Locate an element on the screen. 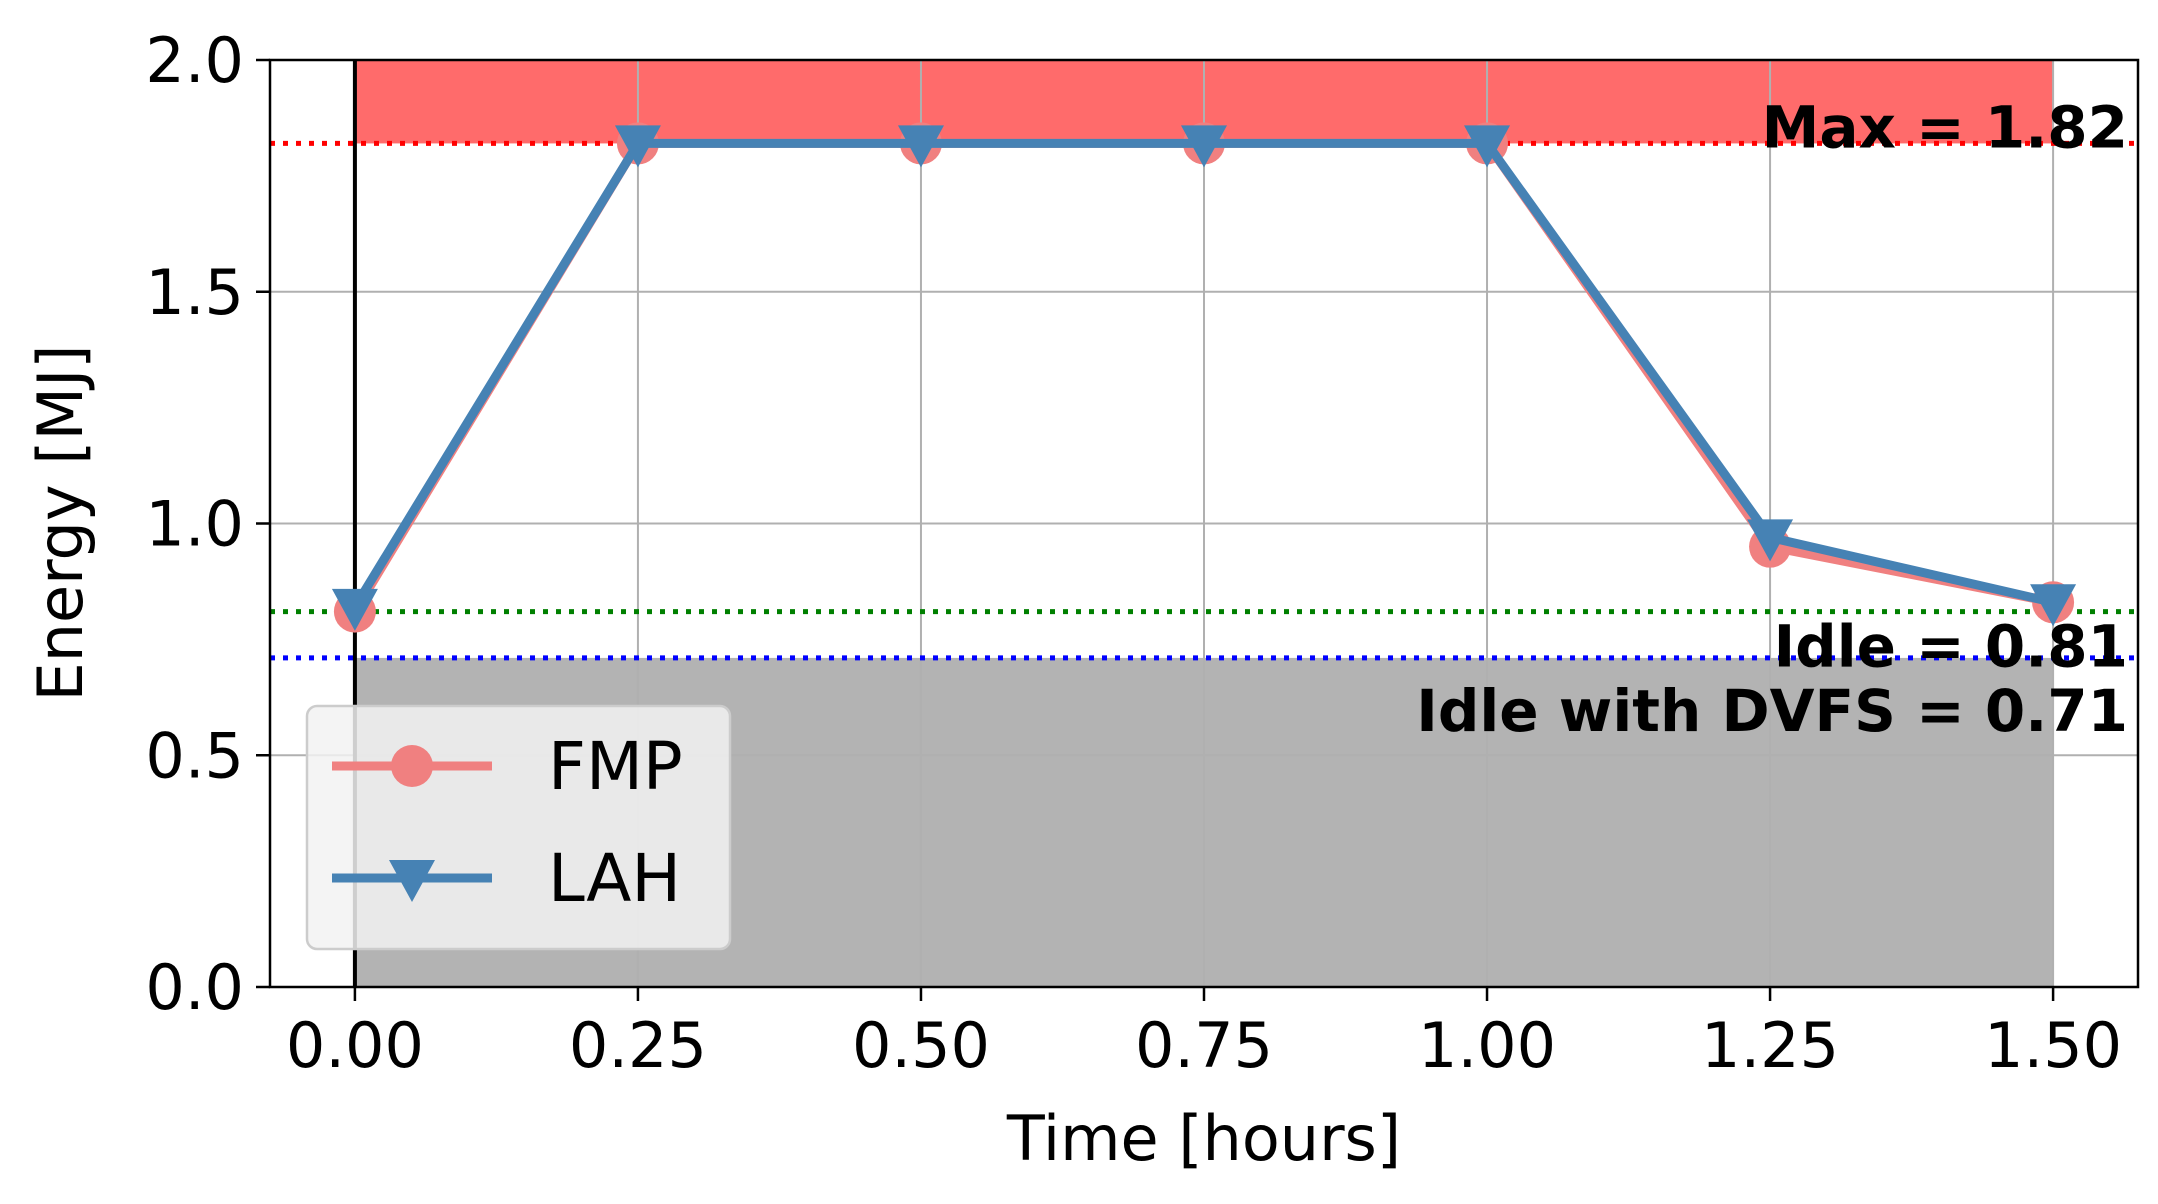  x-tick-label-4: 1.00 is located at coordinates (1487, 1045).